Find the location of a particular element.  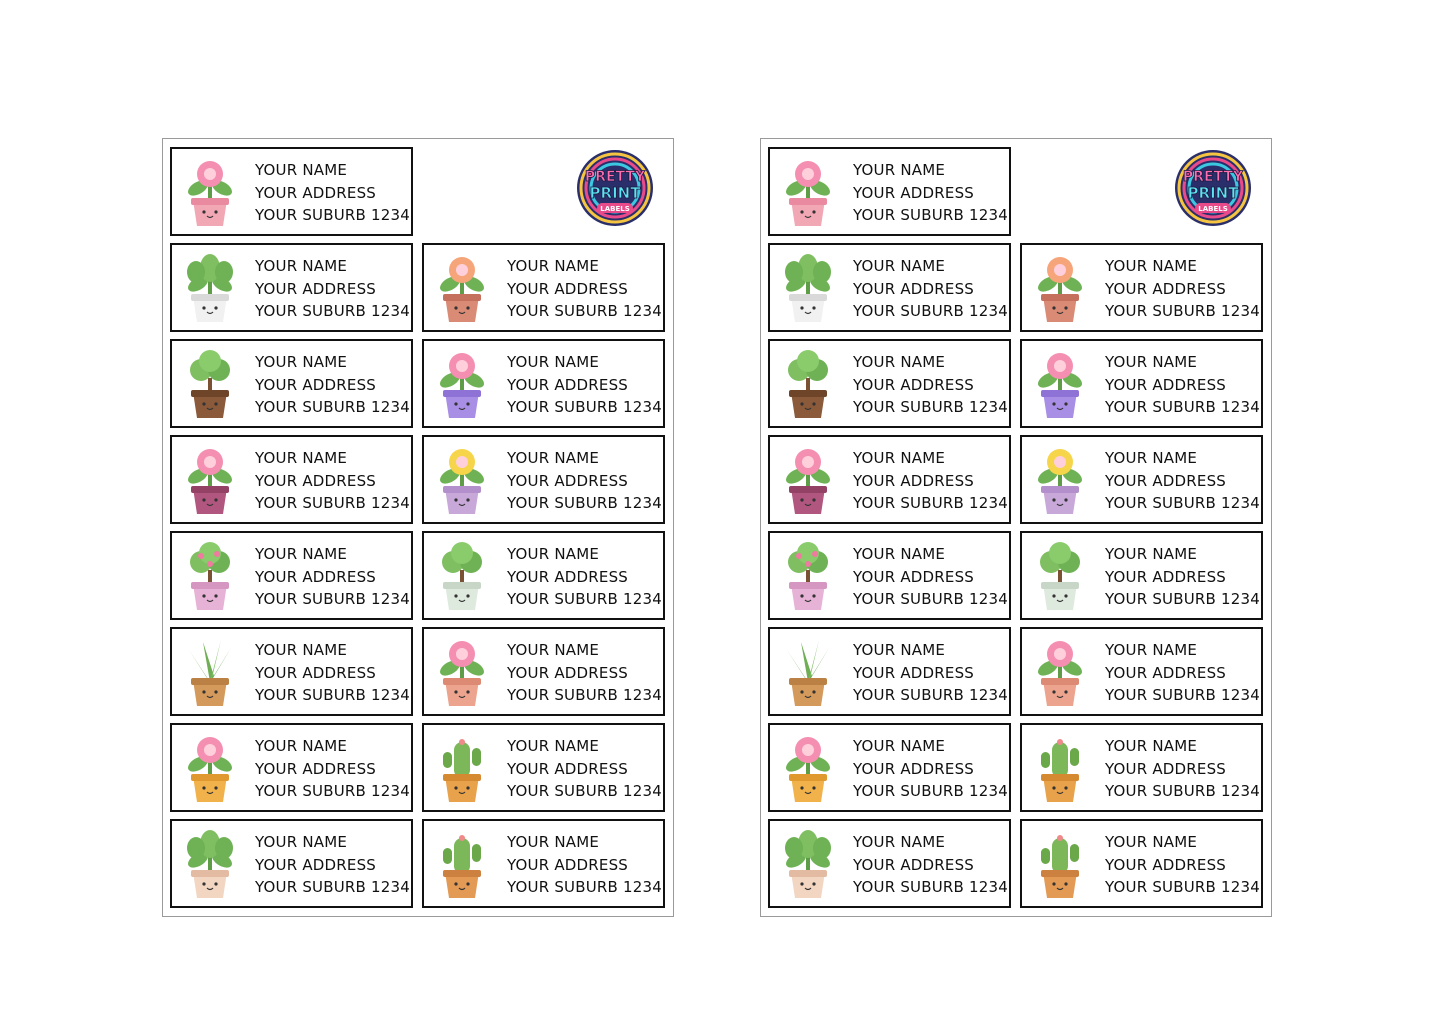

pink-blossom-pot-icon is located at coordinates (1060, 672).